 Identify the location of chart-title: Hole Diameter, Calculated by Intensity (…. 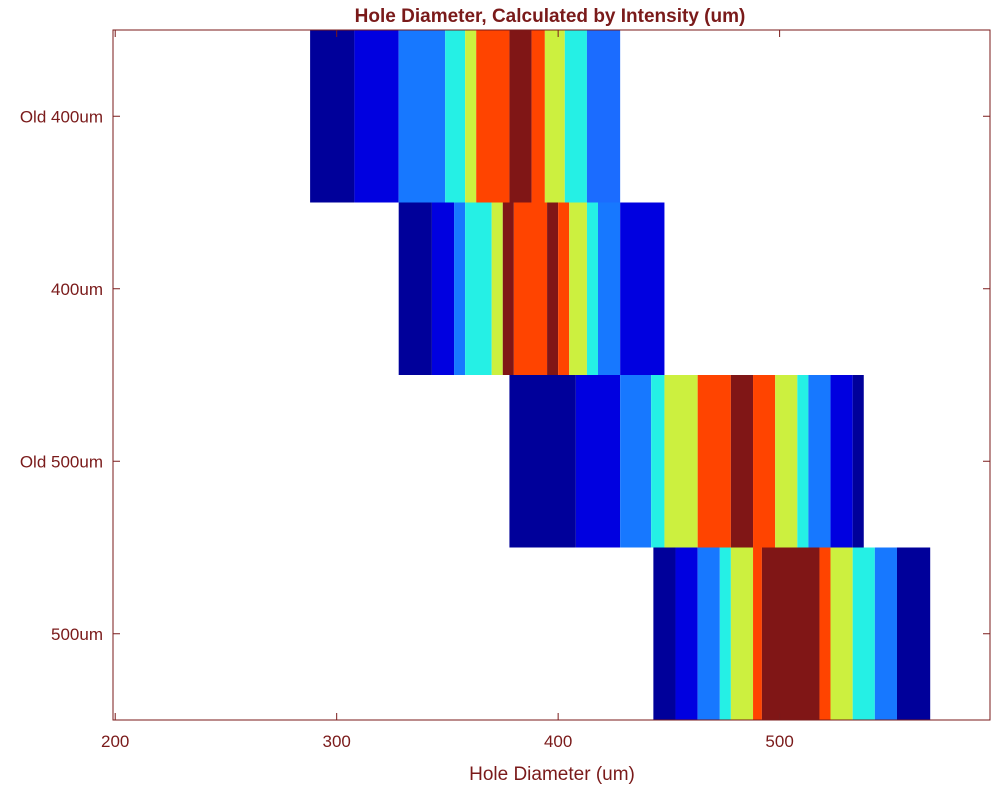
(550, 16).